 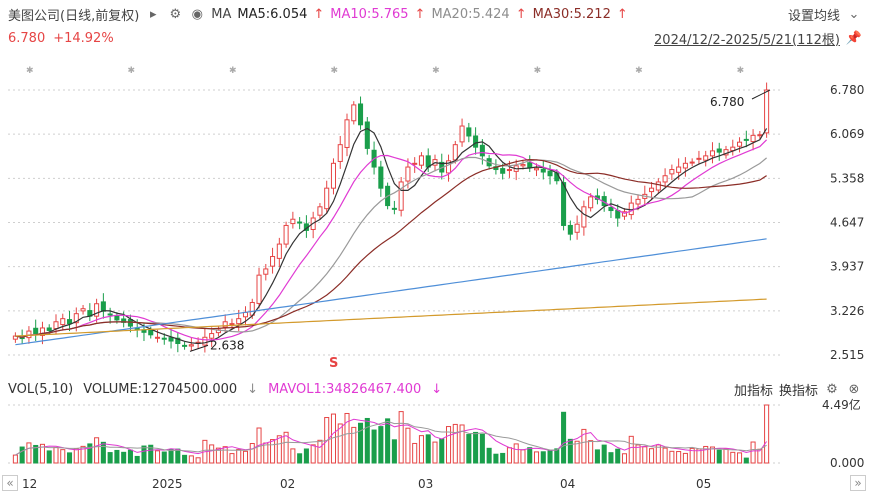 What do you see at coordinates (798, 391) in the screenshot?
I see `switch-indicator-button: 换指标` at bounding box center [798, 391].